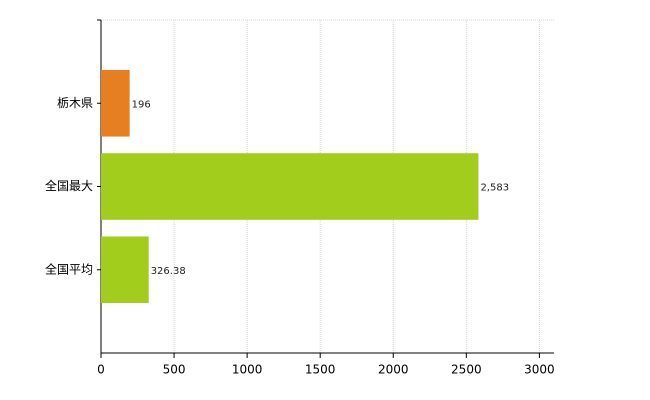  What do you see at coordinates (320, 370) in the screenshot?
I see `x-tick-label: 1500` at bounding box center [320, 370].